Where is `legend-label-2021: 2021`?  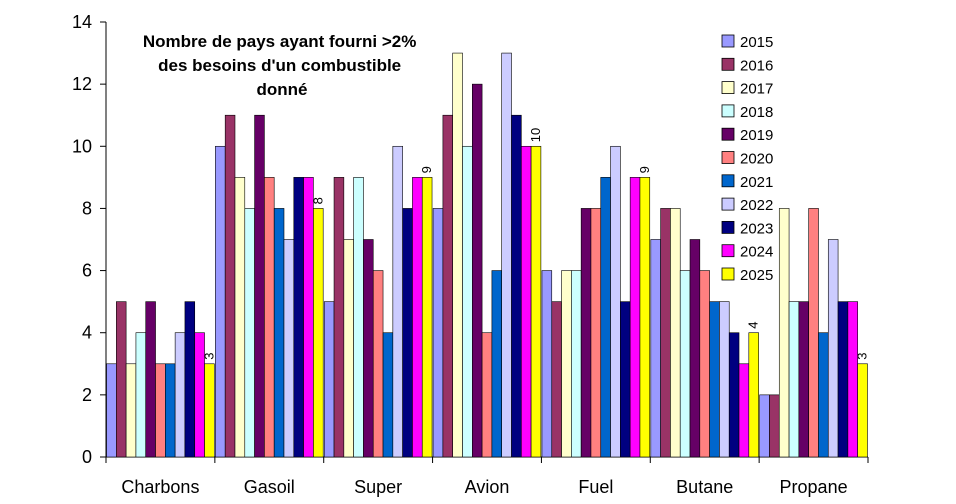 legend-label-2021: 2021 is located at coordinates (756, 182).